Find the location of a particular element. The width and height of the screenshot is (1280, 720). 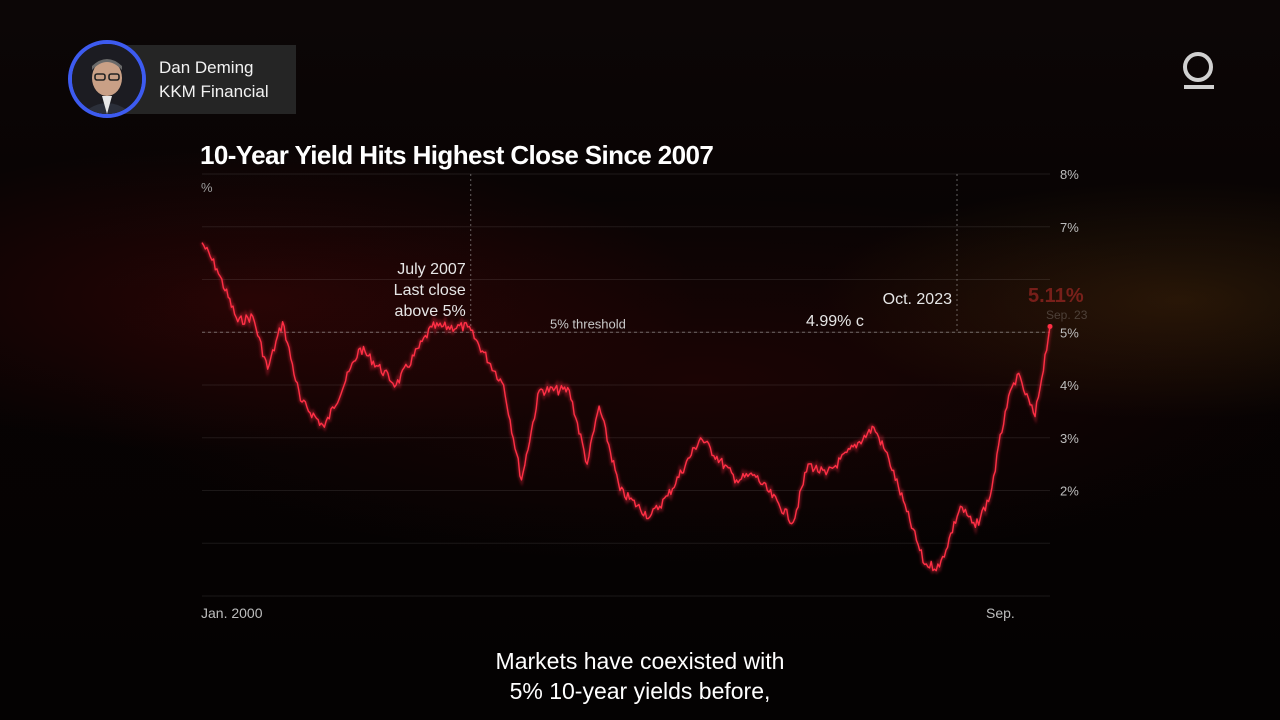

y-axis-unit: % is located at coordinates (207, 187).